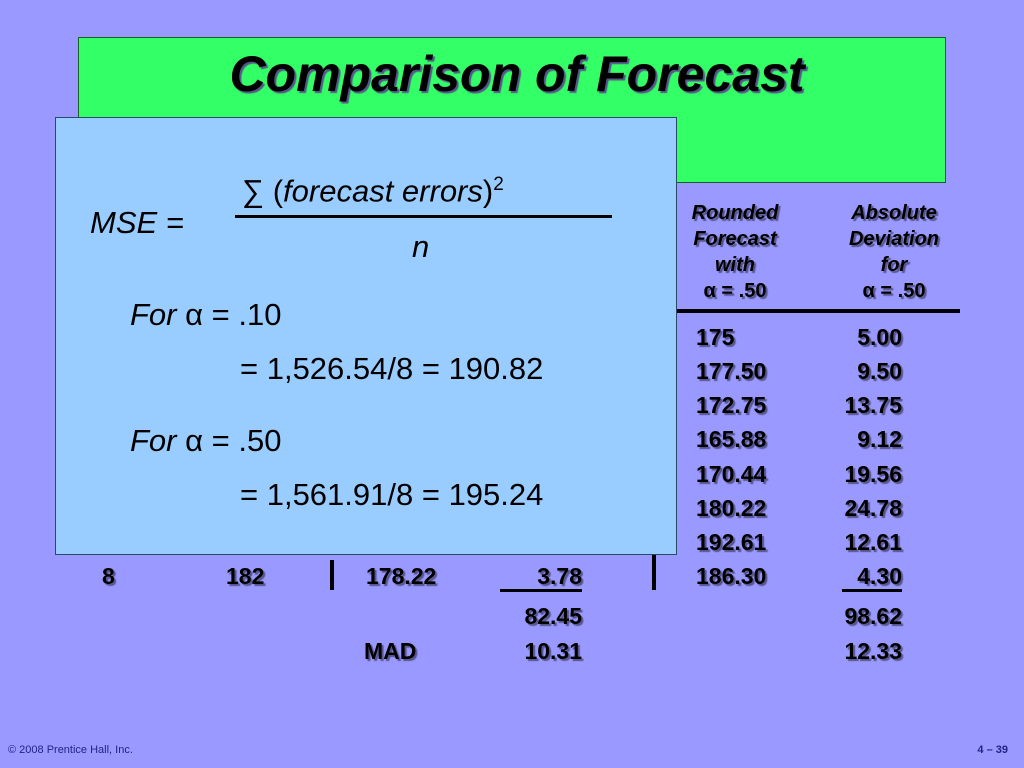 This screenshot has width=1024, height=768. I want to click on table-cell: 192.61, so click(731, 542).